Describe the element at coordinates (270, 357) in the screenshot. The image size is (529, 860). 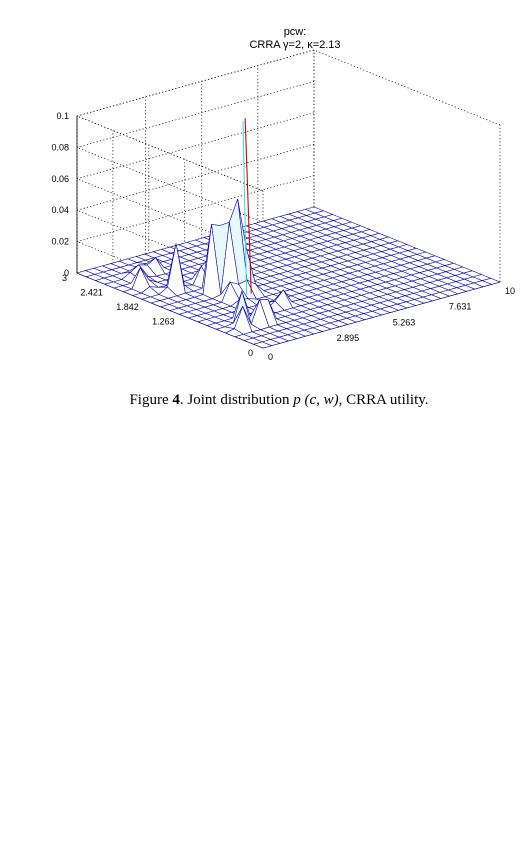
I see `x-tick-label: 0` at that location.